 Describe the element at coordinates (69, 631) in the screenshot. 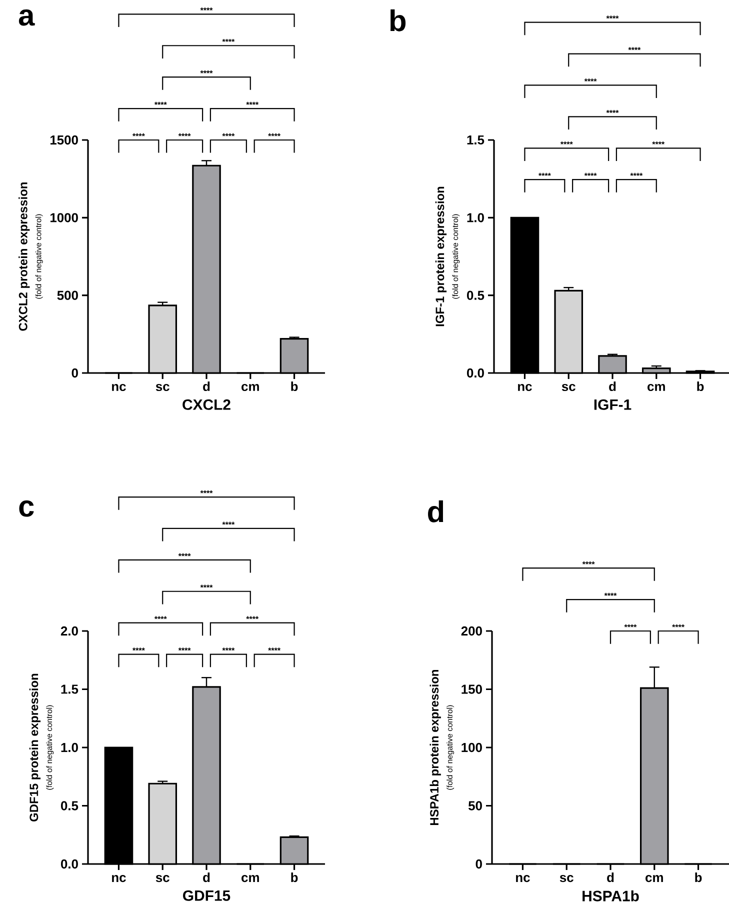

I see `y-tick-label: 2.0` at that location.